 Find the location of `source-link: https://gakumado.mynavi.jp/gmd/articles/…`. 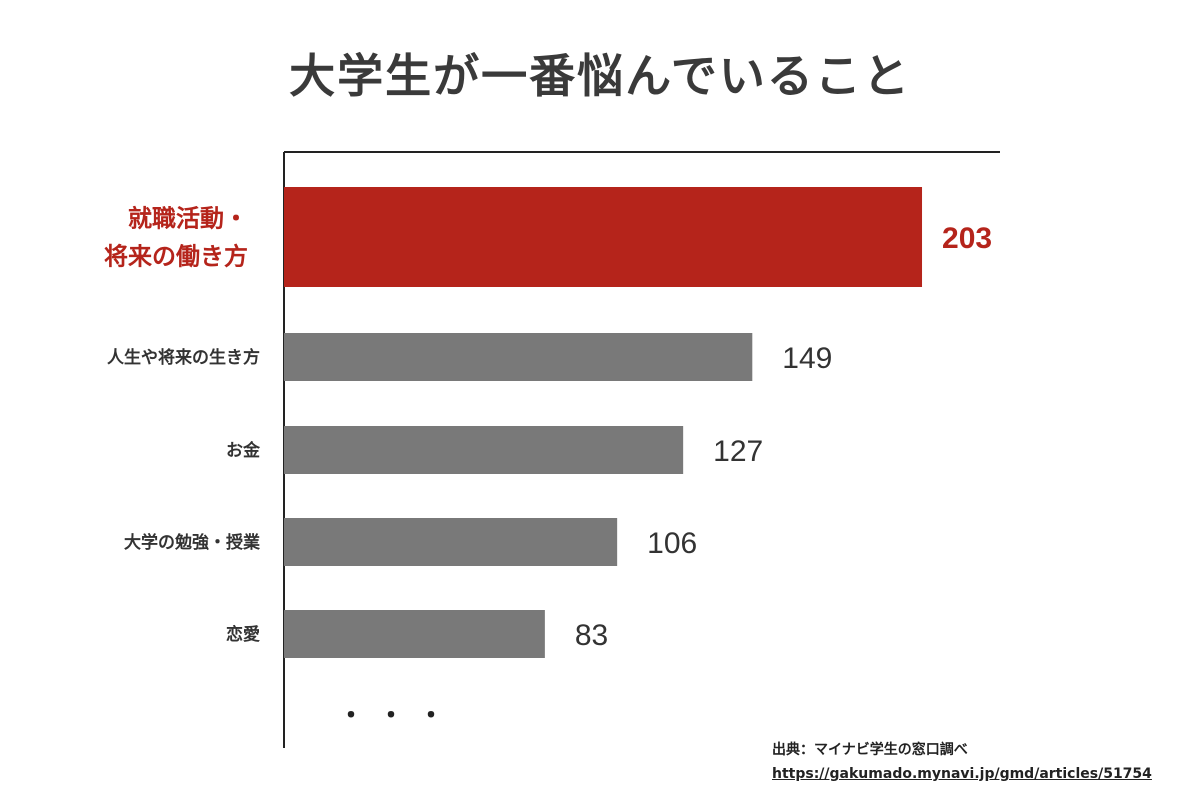

source-link: https://gakumado.mynavi.jp/gmd/articles/… is located at coordinates (962, 774).